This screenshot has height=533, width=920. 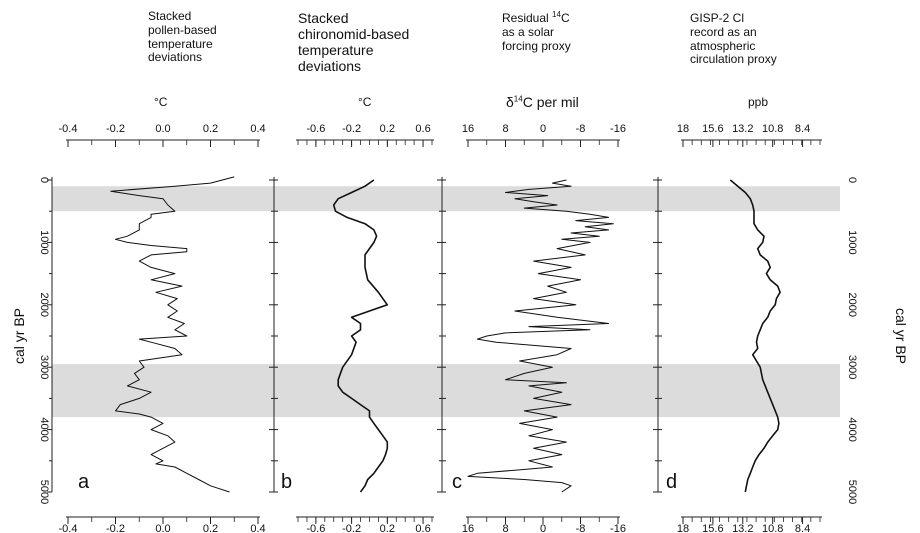 What do you see at coordinates (468, 129) in the screenshot?
I see `top-tick-label-c: 16` at bounding box center [468, 129].